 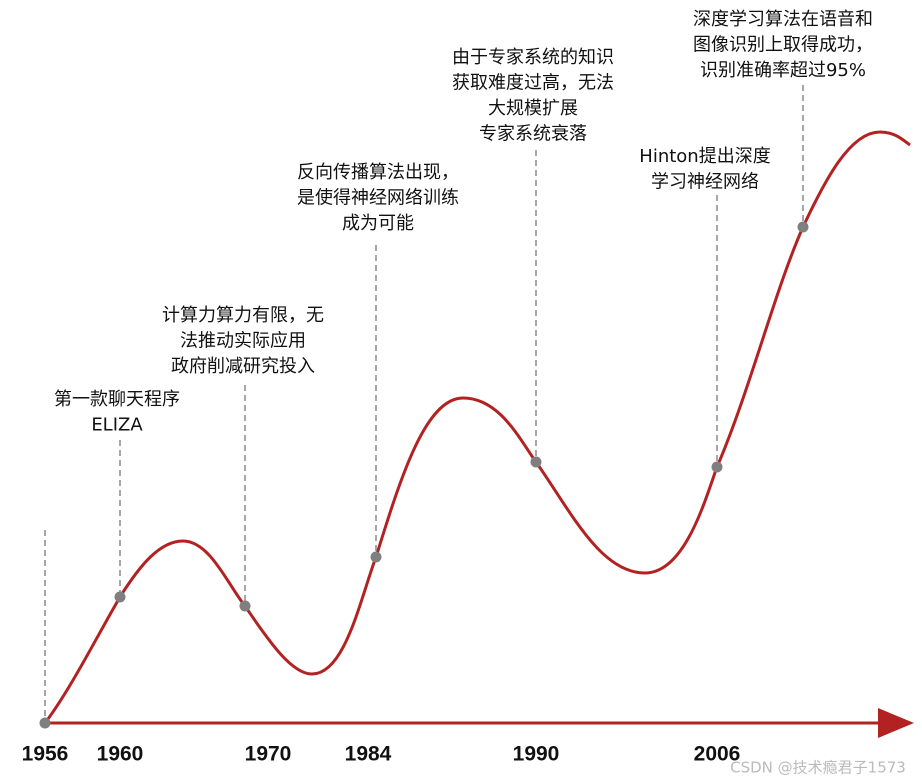 What do you see at coordinates (536, 754) in the screenshot?
I see `year-label: 1990` at bounding box center [536, 754].